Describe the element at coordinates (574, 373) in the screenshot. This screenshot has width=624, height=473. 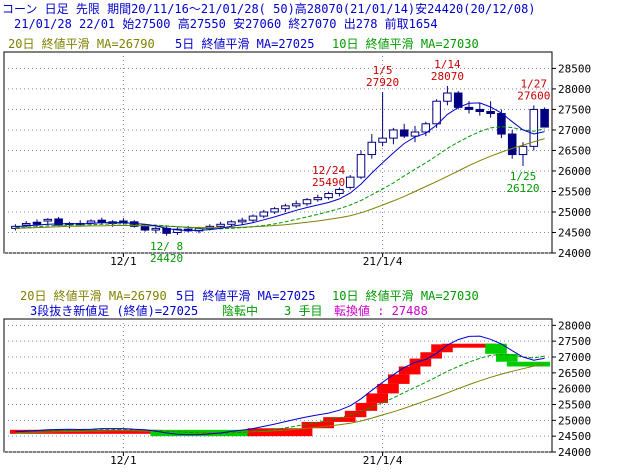
I see `bottom-ytick-label-5: 26500` at that location.